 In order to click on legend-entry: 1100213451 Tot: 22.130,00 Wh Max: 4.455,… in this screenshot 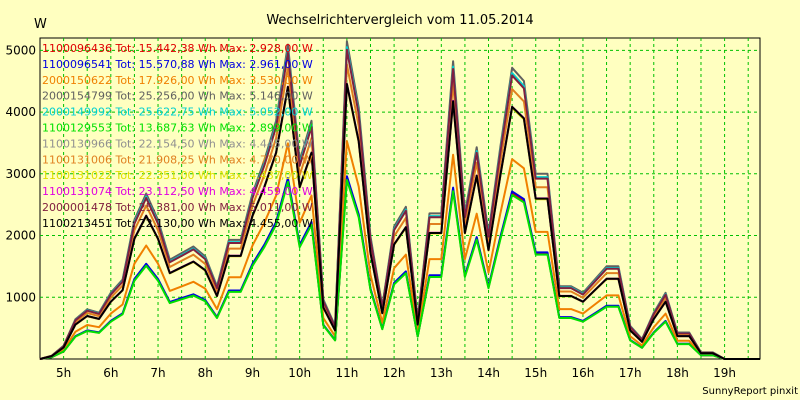, I will do `click(177, 223)`.